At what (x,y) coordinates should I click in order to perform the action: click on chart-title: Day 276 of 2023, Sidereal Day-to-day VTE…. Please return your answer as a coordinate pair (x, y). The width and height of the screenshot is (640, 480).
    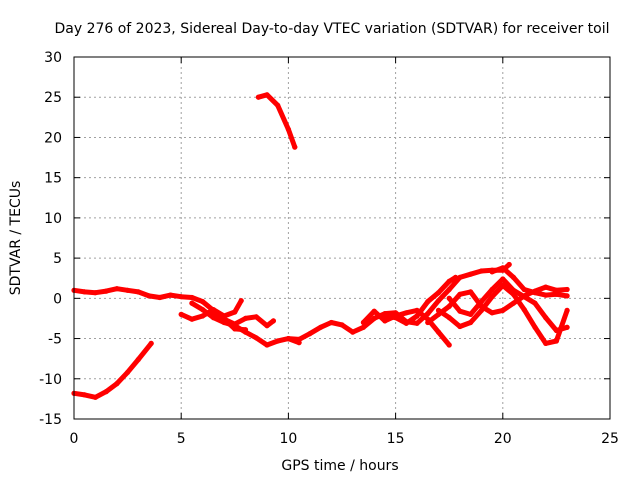
    Looking at the image, I should click on (331, 29).